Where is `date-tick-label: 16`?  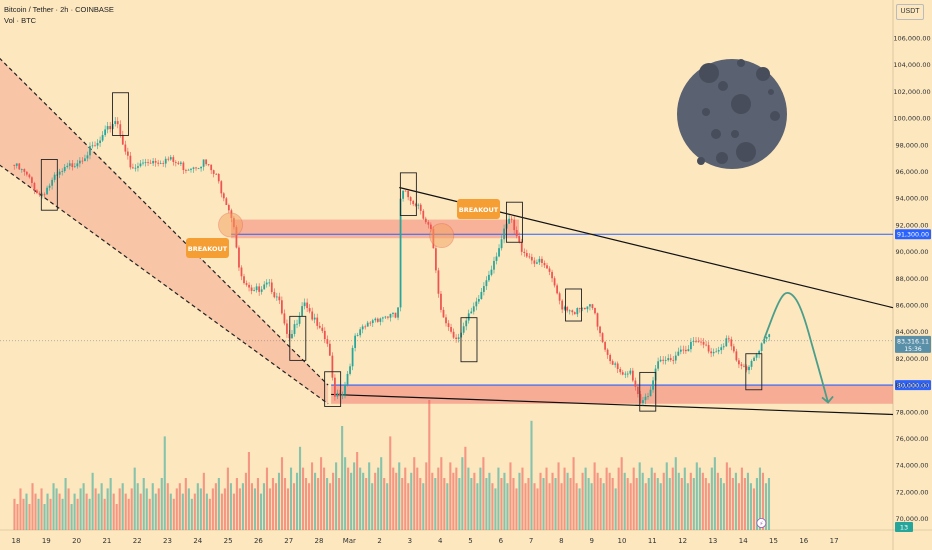 date-tick-label: 16 is located at coordinates (803, 541).